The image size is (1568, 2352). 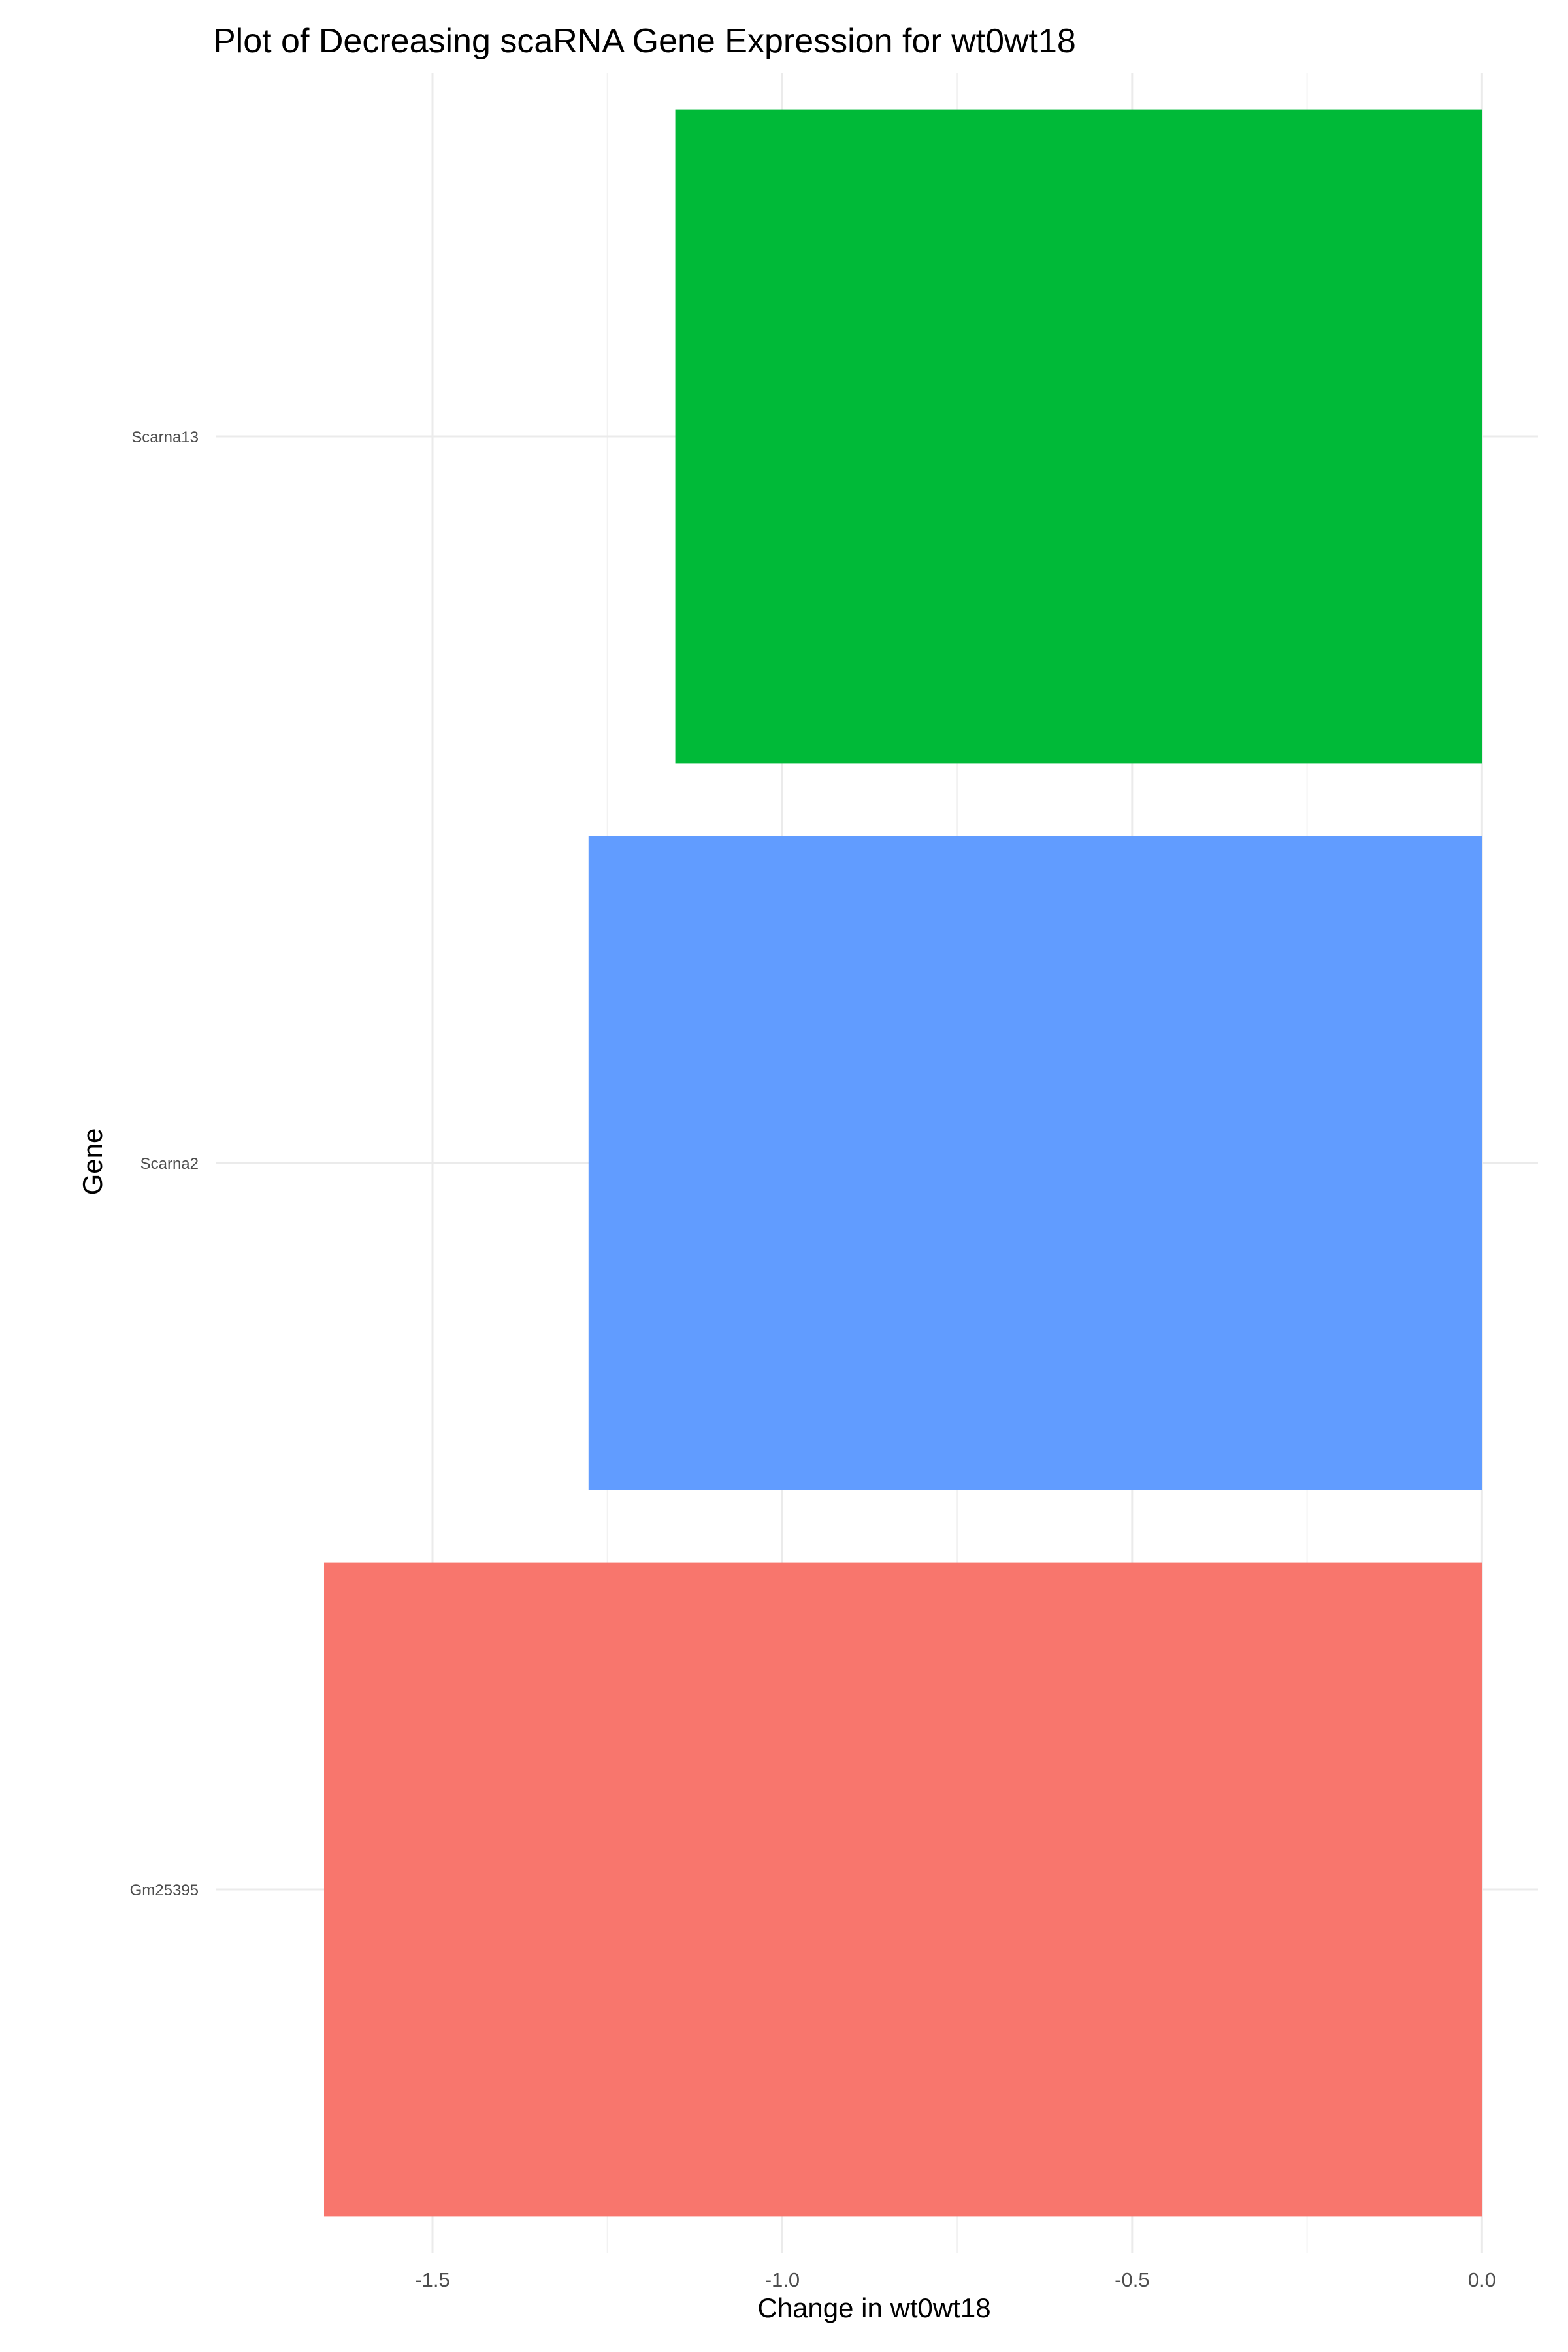 What do you see at coordinates (1132, 2279) in the screenshot?
I see `x-tick-label: -0.5` at bounding box center [1132, 2279].